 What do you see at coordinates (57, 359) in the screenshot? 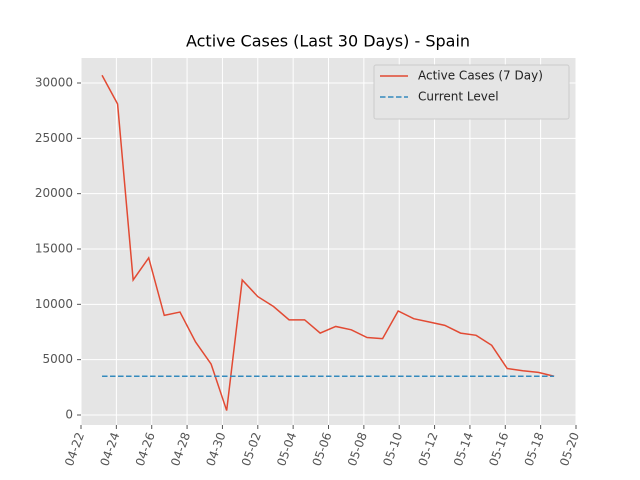
I see `y-tick-label: 5000` at bounding box center [57, 359].